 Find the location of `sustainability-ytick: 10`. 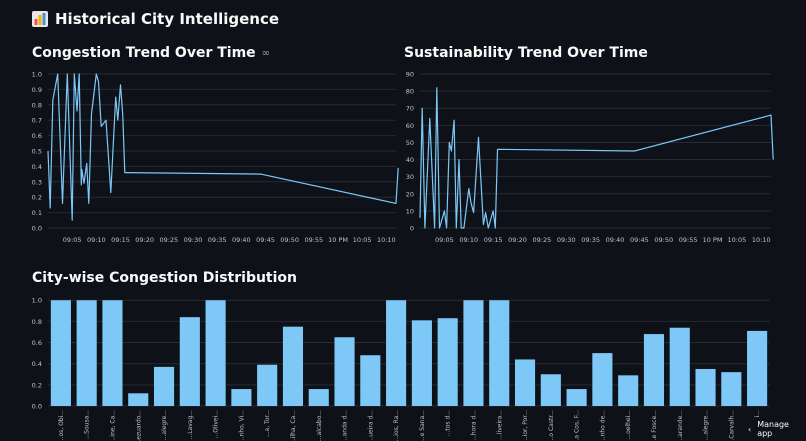

sustainability-ytick: 10 is located at coordinates (410, 211).